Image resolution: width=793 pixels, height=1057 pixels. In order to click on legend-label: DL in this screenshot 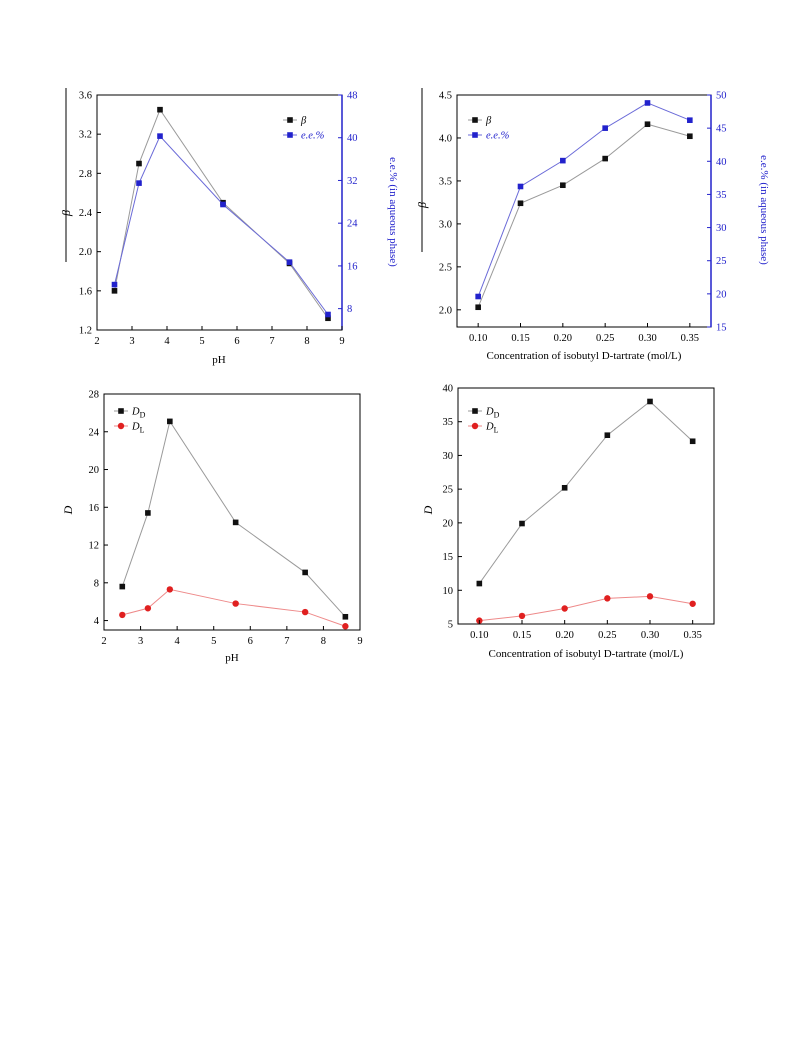, I will do `click(492, 428)`.